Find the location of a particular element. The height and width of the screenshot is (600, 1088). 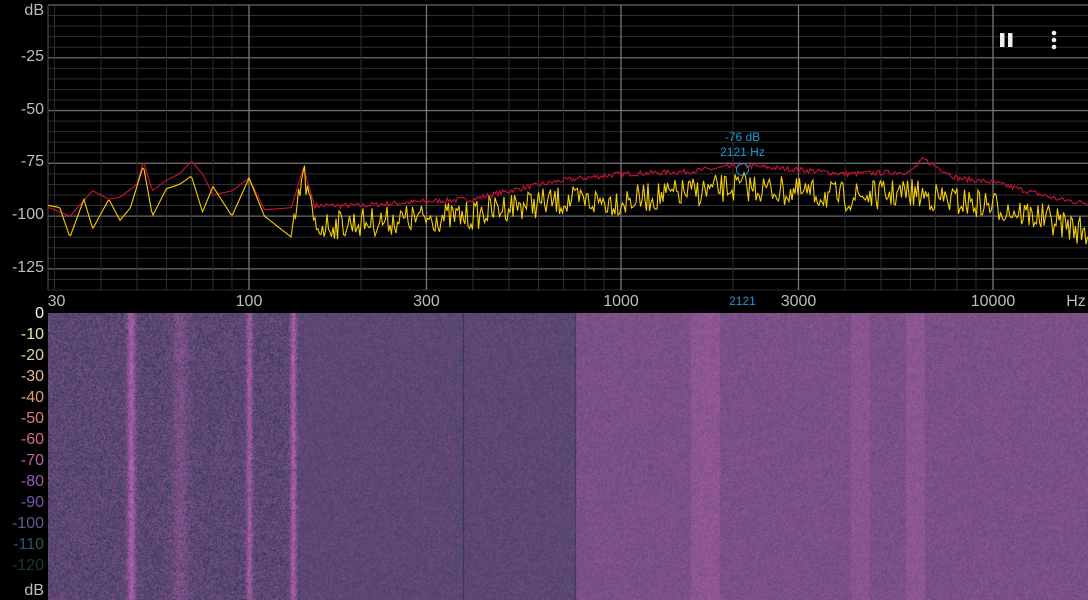

x-tick-label: 3000 is located at coordinates (798, 301).